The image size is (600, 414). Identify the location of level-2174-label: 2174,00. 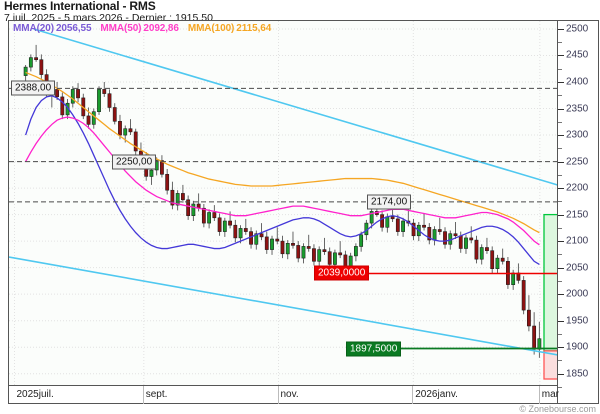
(389, 202).